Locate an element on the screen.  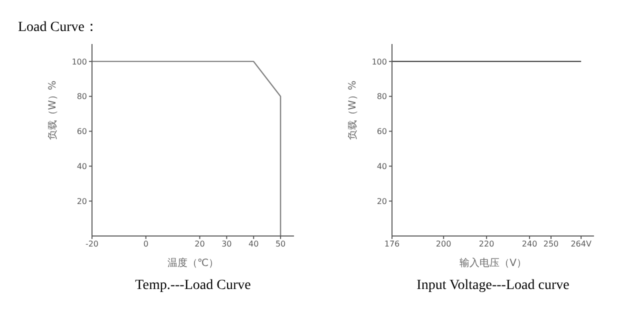
text: Input Voltage---Load curve is located at coordinates (493, 286).